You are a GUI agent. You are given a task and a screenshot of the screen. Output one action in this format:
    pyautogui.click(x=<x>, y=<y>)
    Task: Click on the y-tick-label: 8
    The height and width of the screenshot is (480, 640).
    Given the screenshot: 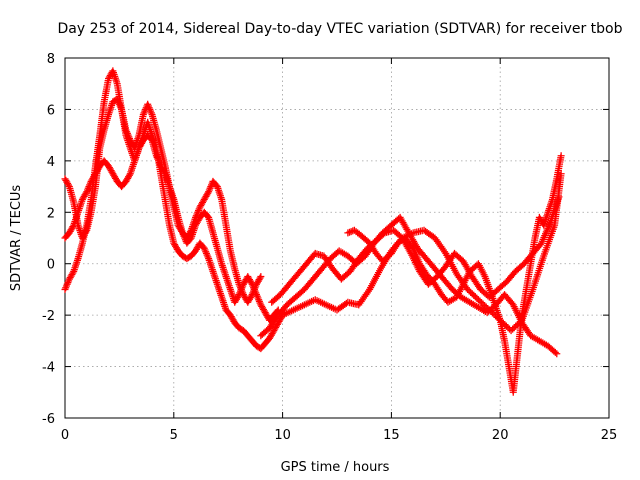 What is the action you would take?
    pyautogui.click(x=51, y=59)
    